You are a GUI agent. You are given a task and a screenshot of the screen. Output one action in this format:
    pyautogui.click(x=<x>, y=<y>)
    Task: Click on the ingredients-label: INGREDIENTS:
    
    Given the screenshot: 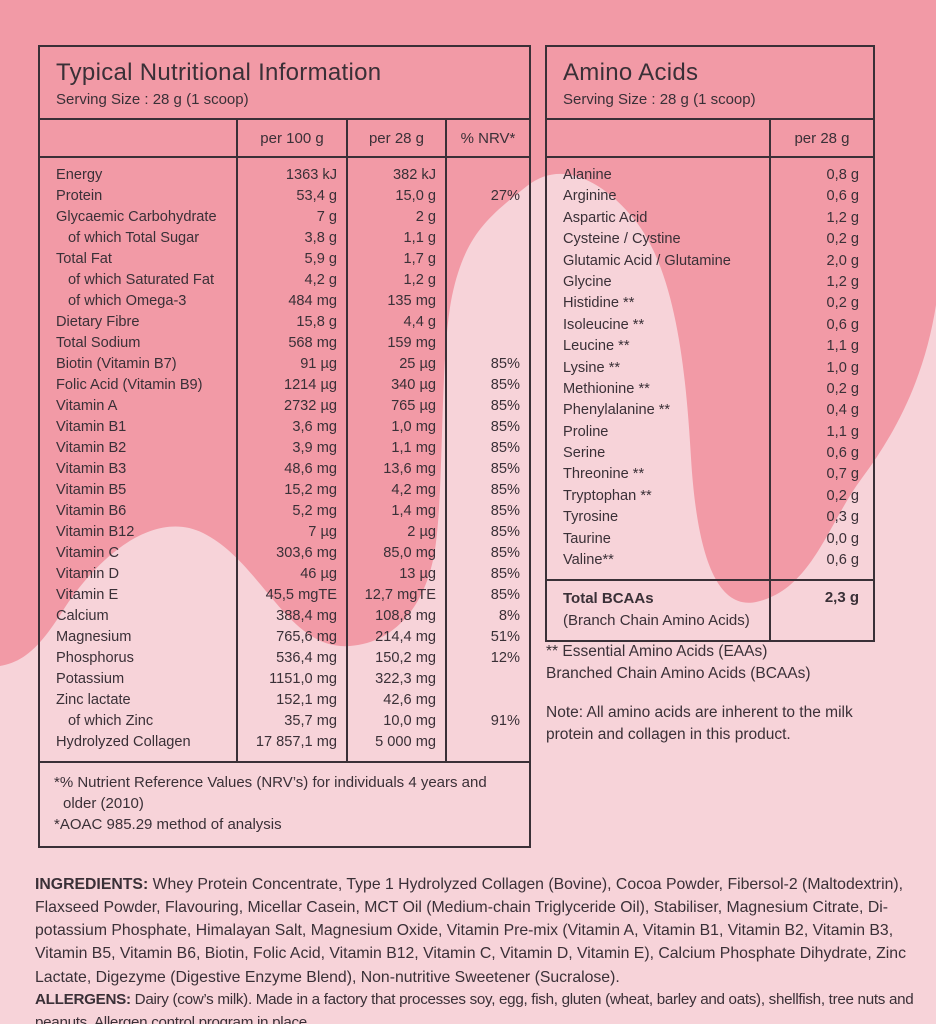 What is the action you would take?
    pyautogui.click(x=92, y=884)
    